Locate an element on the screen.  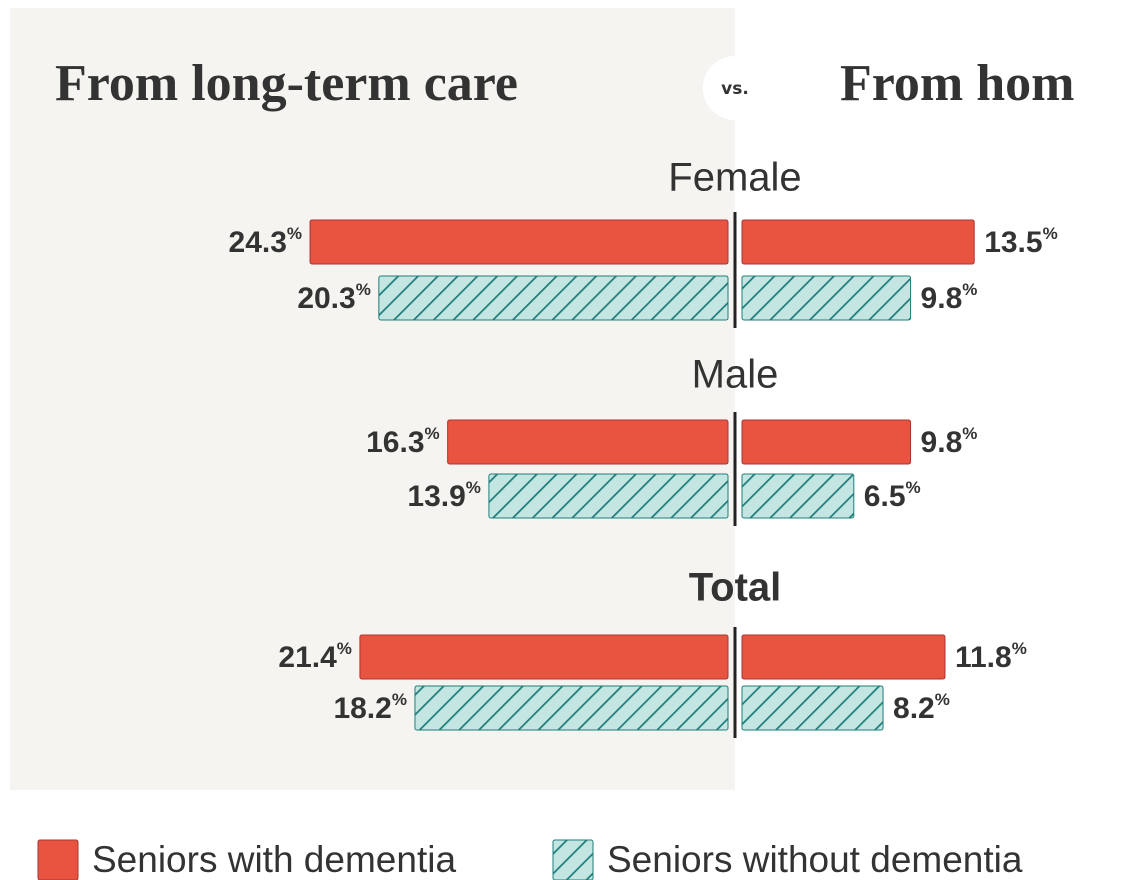
left-title: From long-term care is located at coordinates (286, 83).